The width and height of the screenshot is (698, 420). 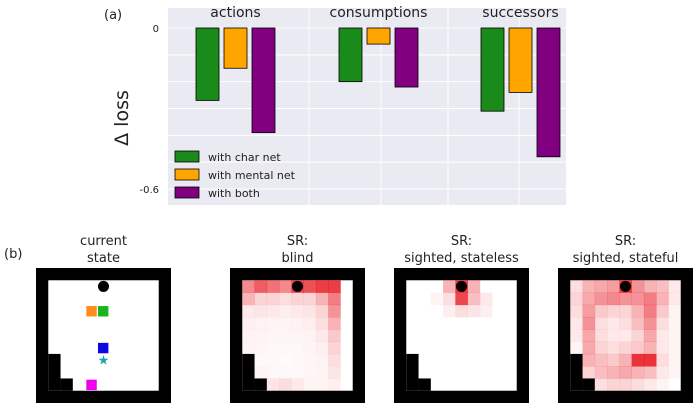 I want to click on object-blue, so click(x=103, y=348).